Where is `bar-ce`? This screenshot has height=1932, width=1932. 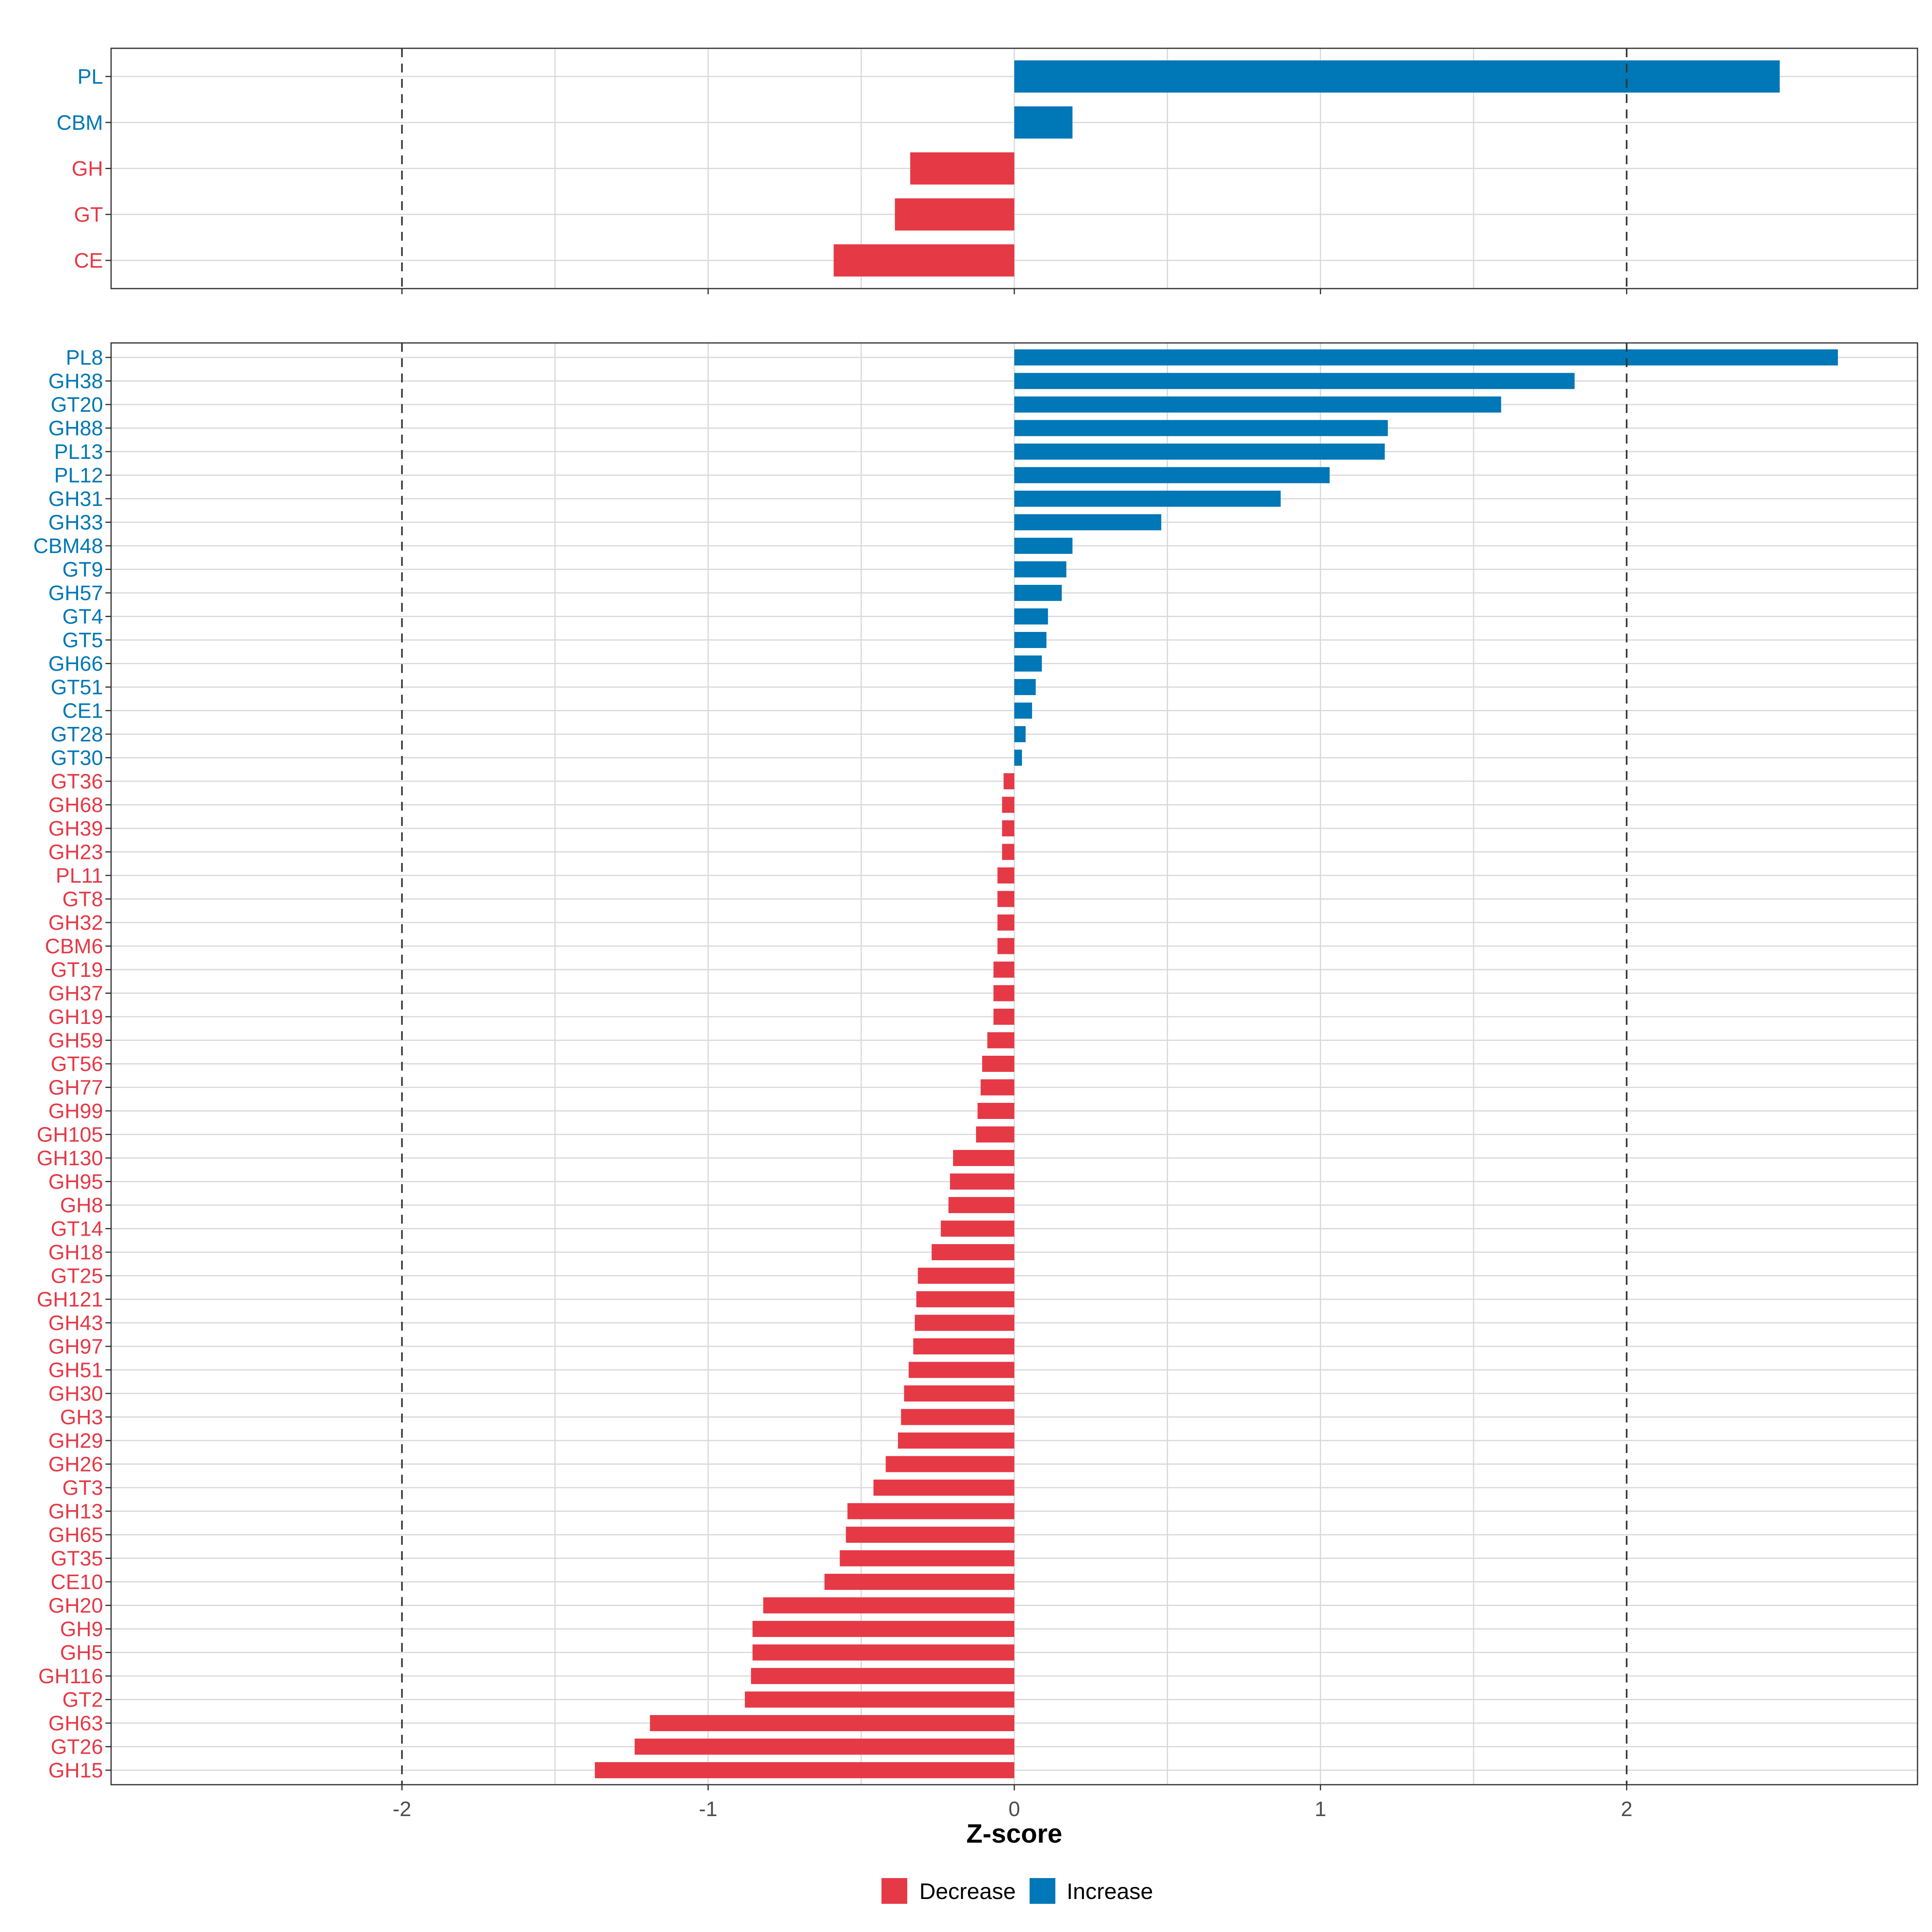
bar-ce is located at coordinates (924, 260).